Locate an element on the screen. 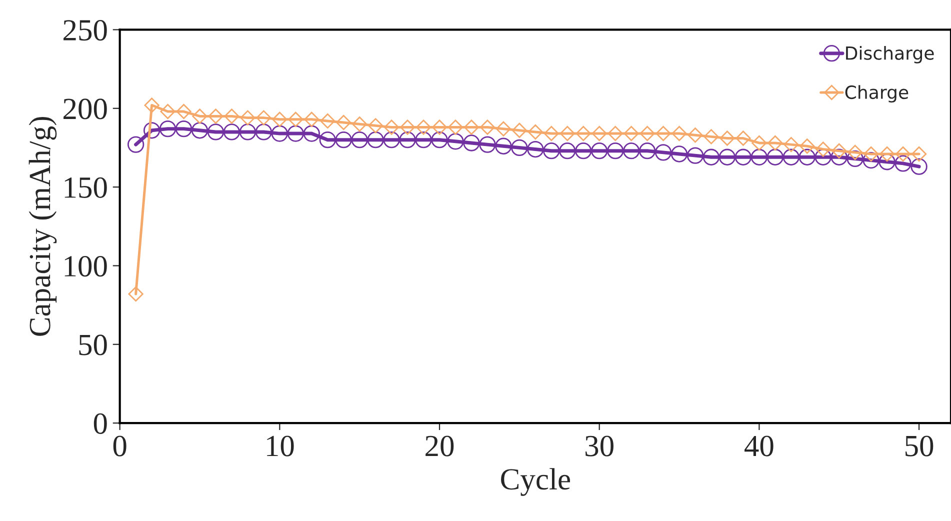  x-tick-label: 20 is located at coordinates (440, 446).